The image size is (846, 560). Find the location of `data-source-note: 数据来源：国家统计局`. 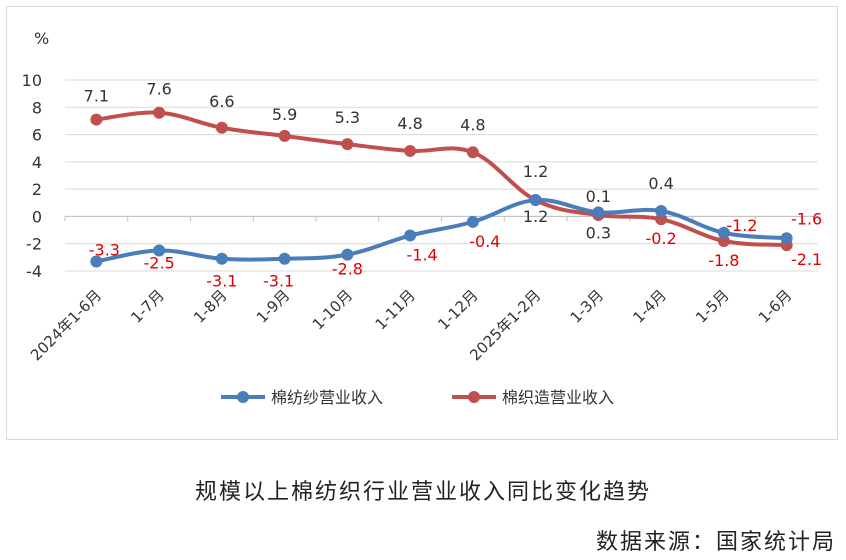

data-source-note: 数据来源：国家统计局 is located at coordinates (715, 542).